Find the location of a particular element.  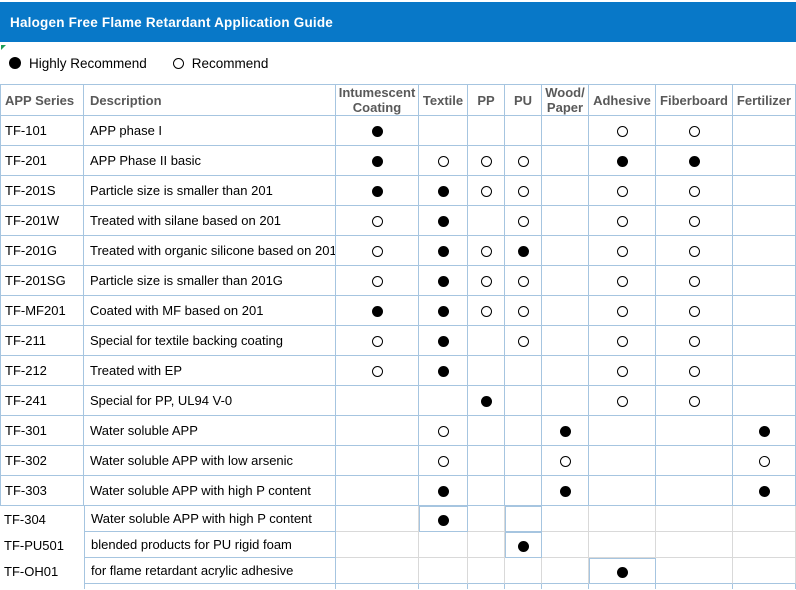

cell-description: Water soluble APP with high P content is located at coordinates (210, 519).